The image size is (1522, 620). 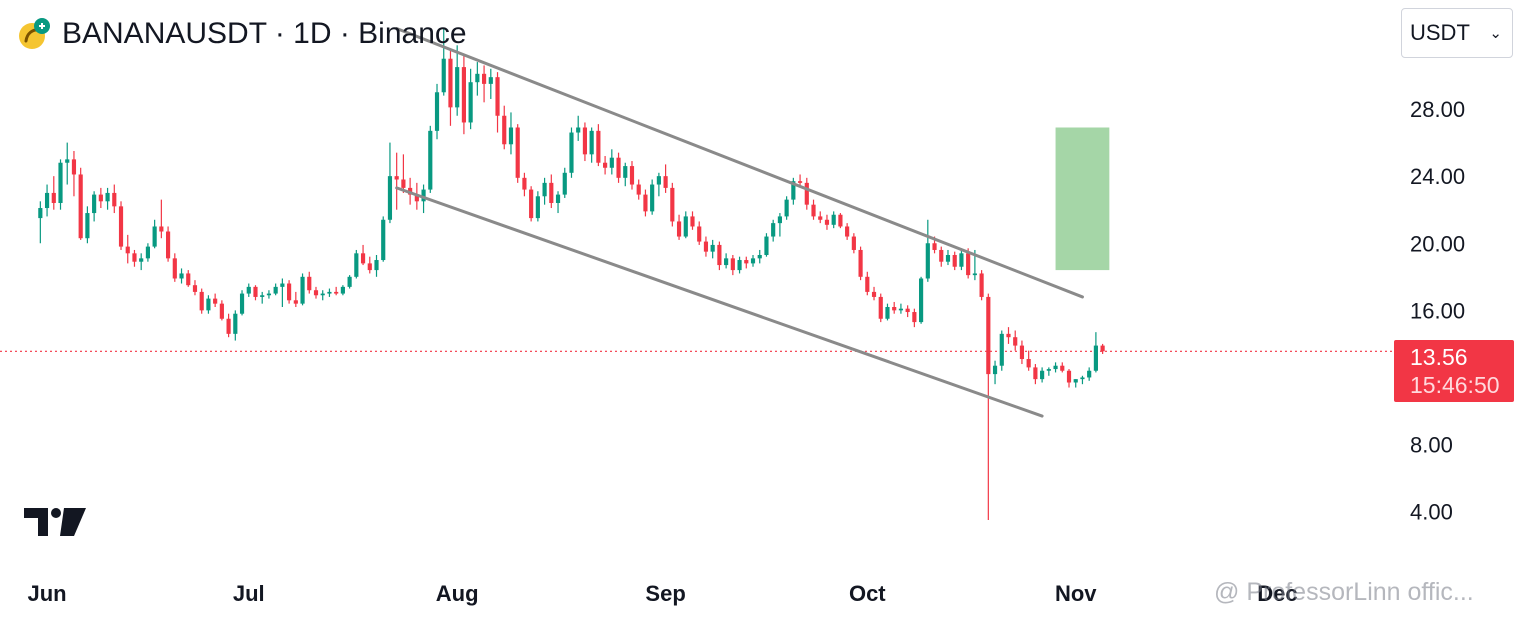 I want to click on target-zone-box, so click(x=1082, y=199).